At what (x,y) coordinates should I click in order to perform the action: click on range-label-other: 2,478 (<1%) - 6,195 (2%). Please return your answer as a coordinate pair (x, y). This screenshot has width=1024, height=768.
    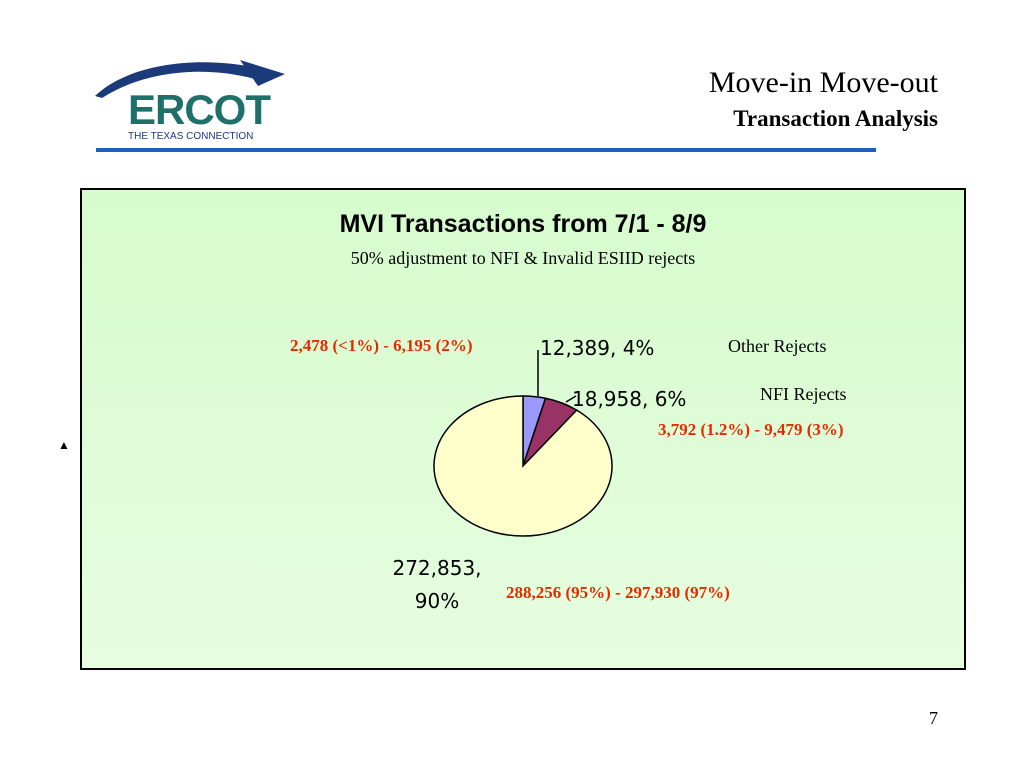
    Looking at the image, I should click on (381, 345).